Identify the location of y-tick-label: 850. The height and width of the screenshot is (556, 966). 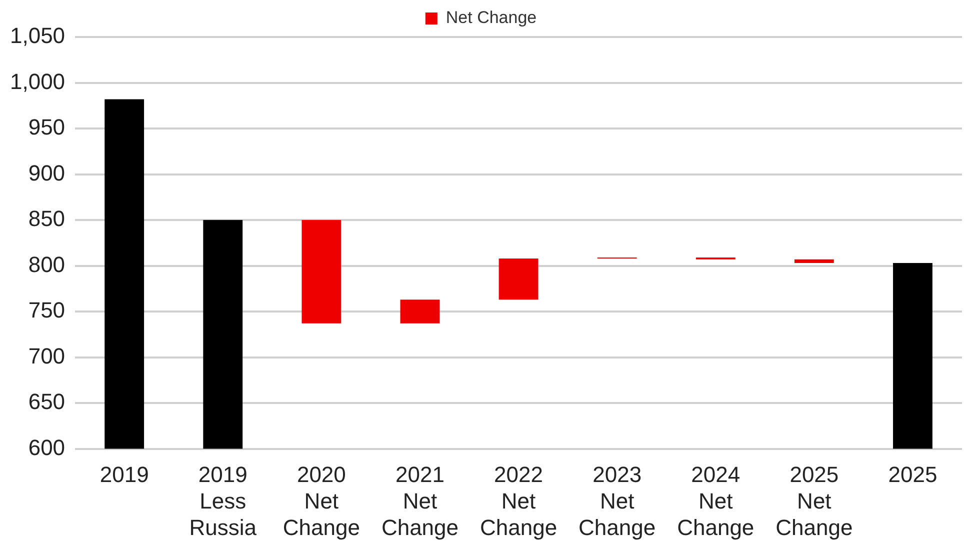
(47, 219).